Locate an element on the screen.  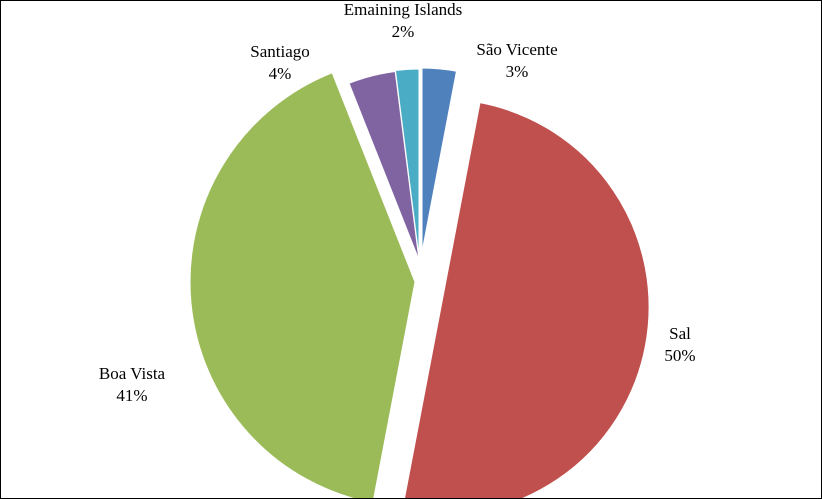
slice-label-percent-boa-vista: 41% is located at coordinates (131, 395).